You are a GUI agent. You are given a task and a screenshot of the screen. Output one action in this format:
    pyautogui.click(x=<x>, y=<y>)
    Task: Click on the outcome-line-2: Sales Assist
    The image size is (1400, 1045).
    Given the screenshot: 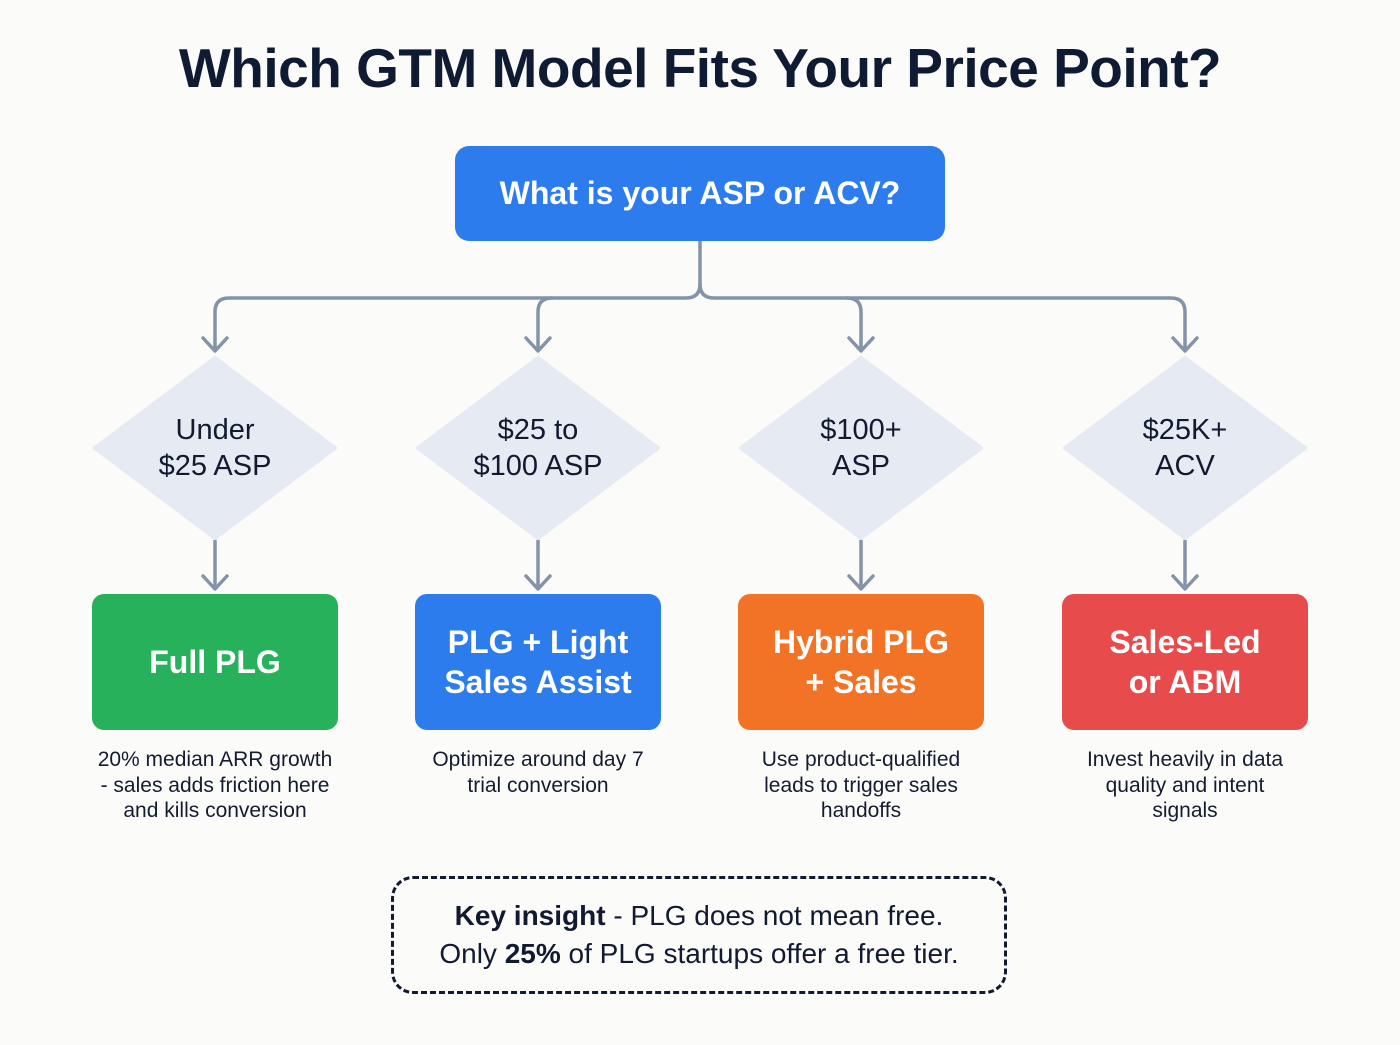 What is the action you would take?
    pyautogui.click(x=538, y=682)
    